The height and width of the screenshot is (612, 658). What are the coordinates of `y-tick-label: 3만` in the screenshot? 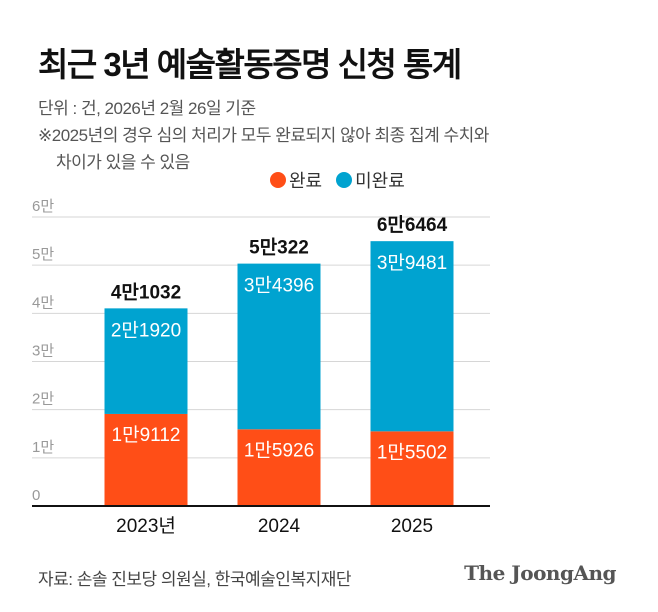 It's located at (43, 351).